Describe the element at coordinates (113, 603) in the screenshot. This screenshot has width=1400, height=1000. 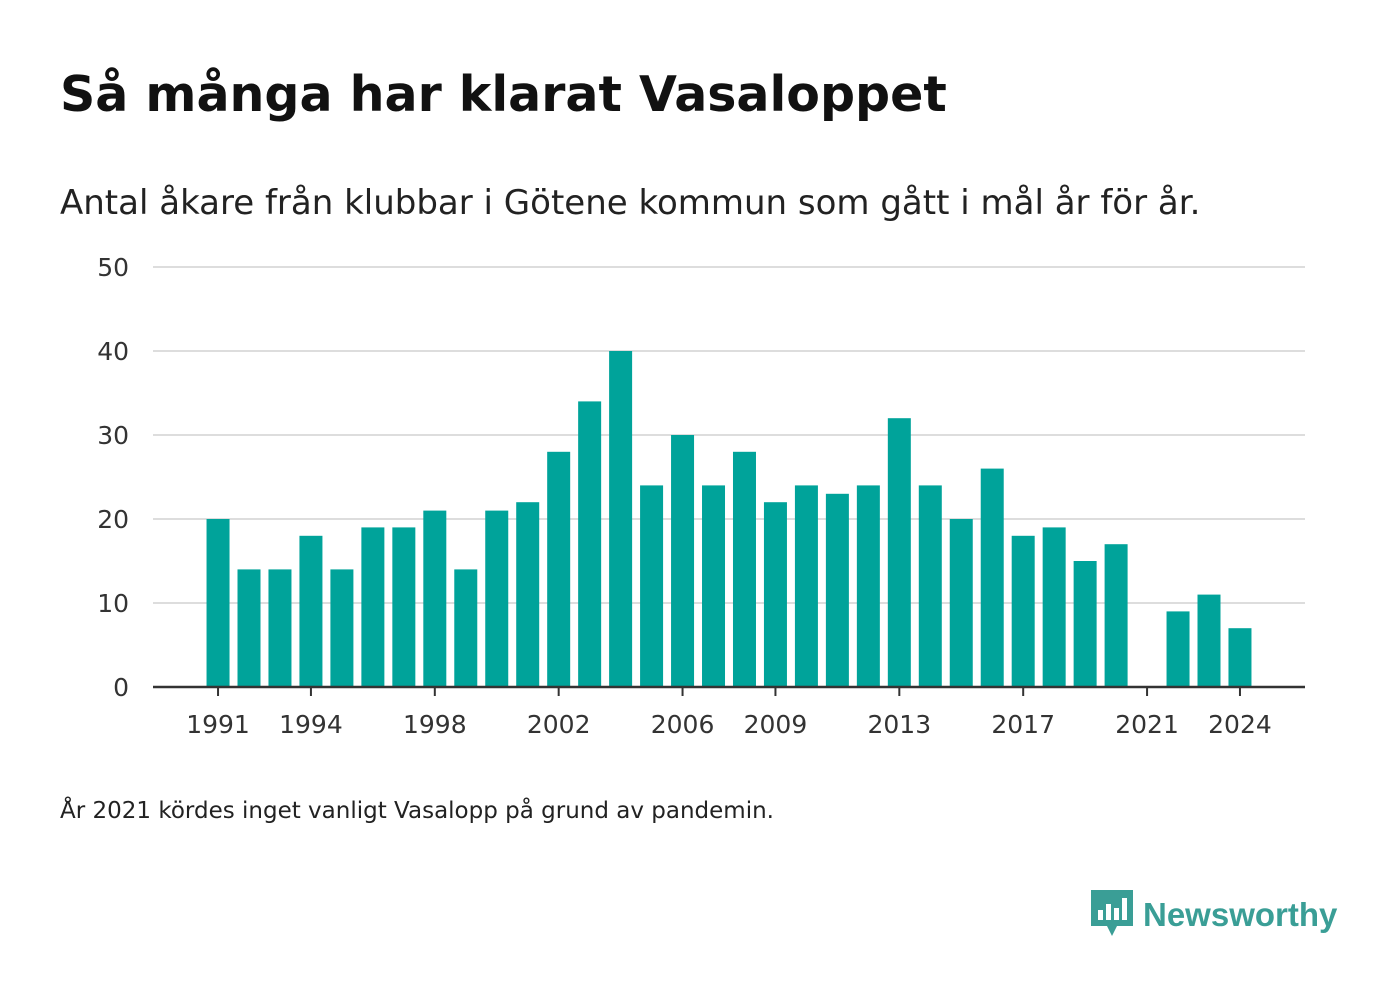
I see `y-tick-label: 10` at that location.